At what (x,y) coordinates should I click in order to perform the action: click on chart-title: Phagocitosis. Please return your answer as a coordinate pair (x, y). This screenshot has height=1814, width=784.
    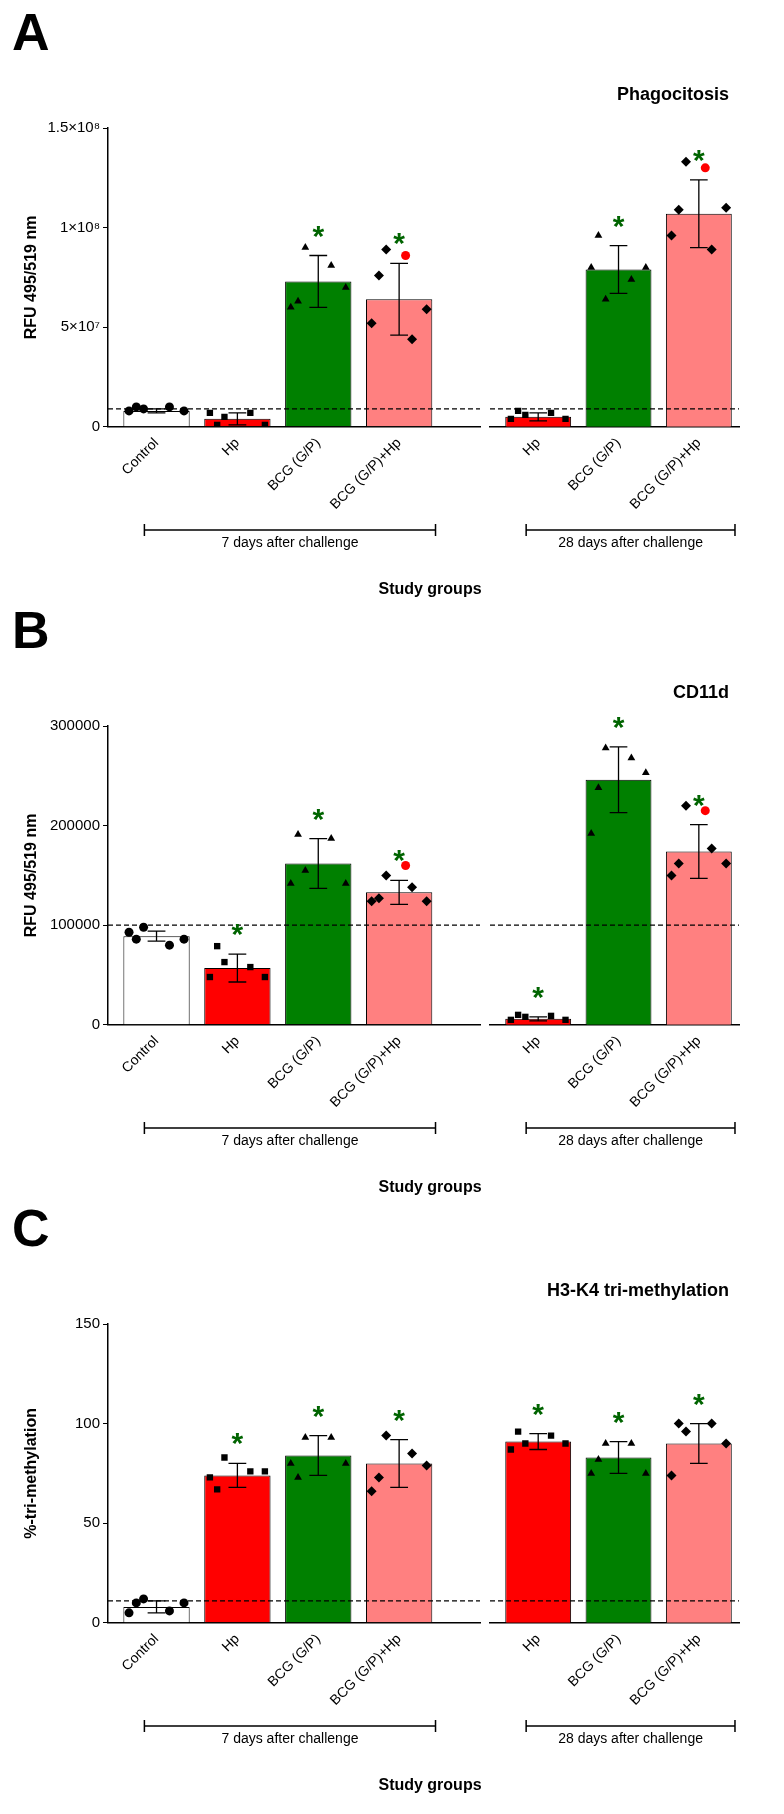
    Looking at the image, I should click on (672, 94).